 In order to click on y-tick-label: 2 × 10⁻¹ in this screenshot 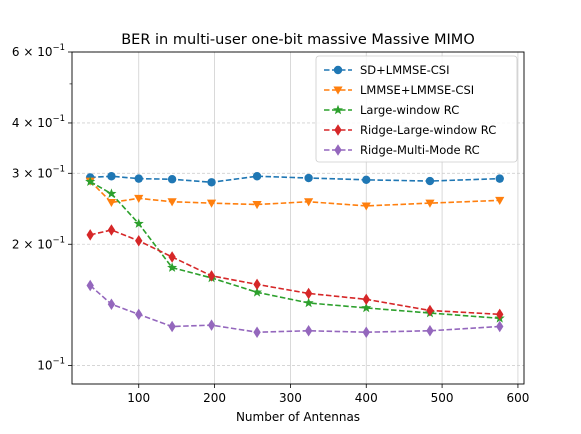, I will do `click(38, 243)`.